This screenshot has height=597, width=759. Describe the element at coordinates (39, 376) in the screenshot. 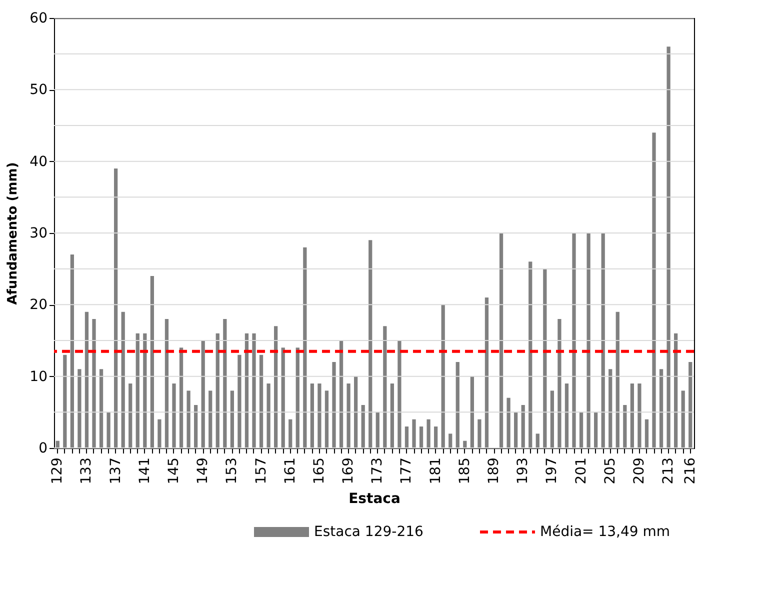

I see `y-tick-label: 10` at that location.